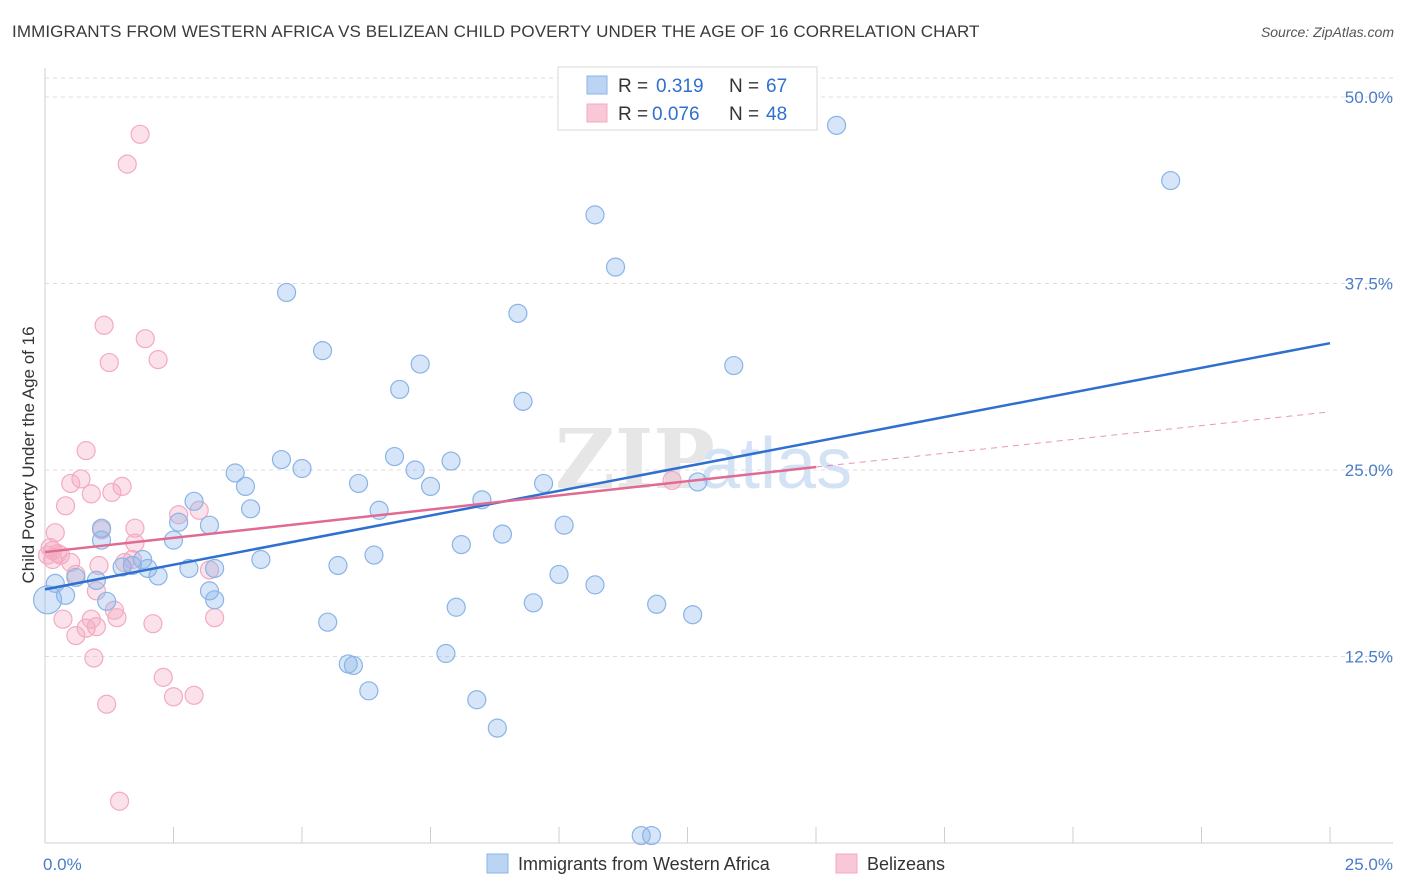 The image size is (1406, 892). Describe the element at coordinates (1369, 864) in the screenshot. I see `x-tick-label-max: 25.0%` at that location.